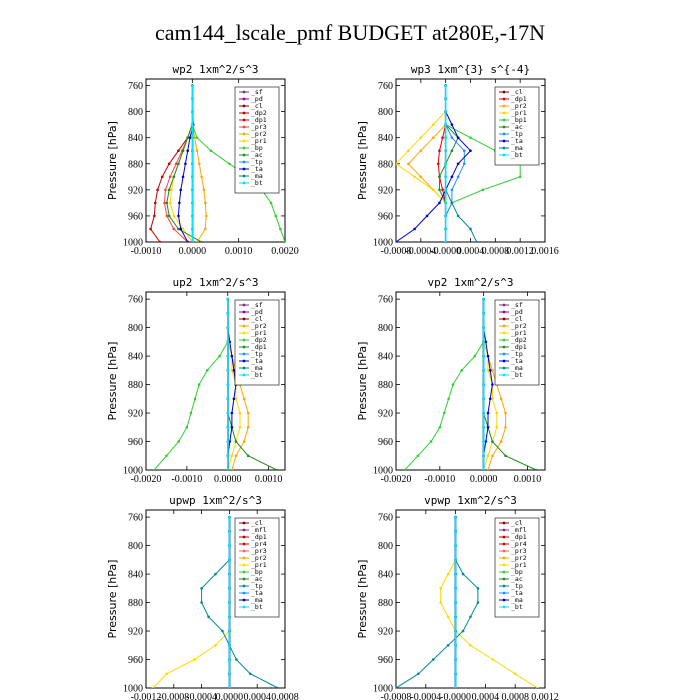 Image resolution: width=700 pixels, height=700 pixels. What do you see at coordinates (449, 163) in the screenshot?
I see `series-line-ac` at bounding box center [449, 163].